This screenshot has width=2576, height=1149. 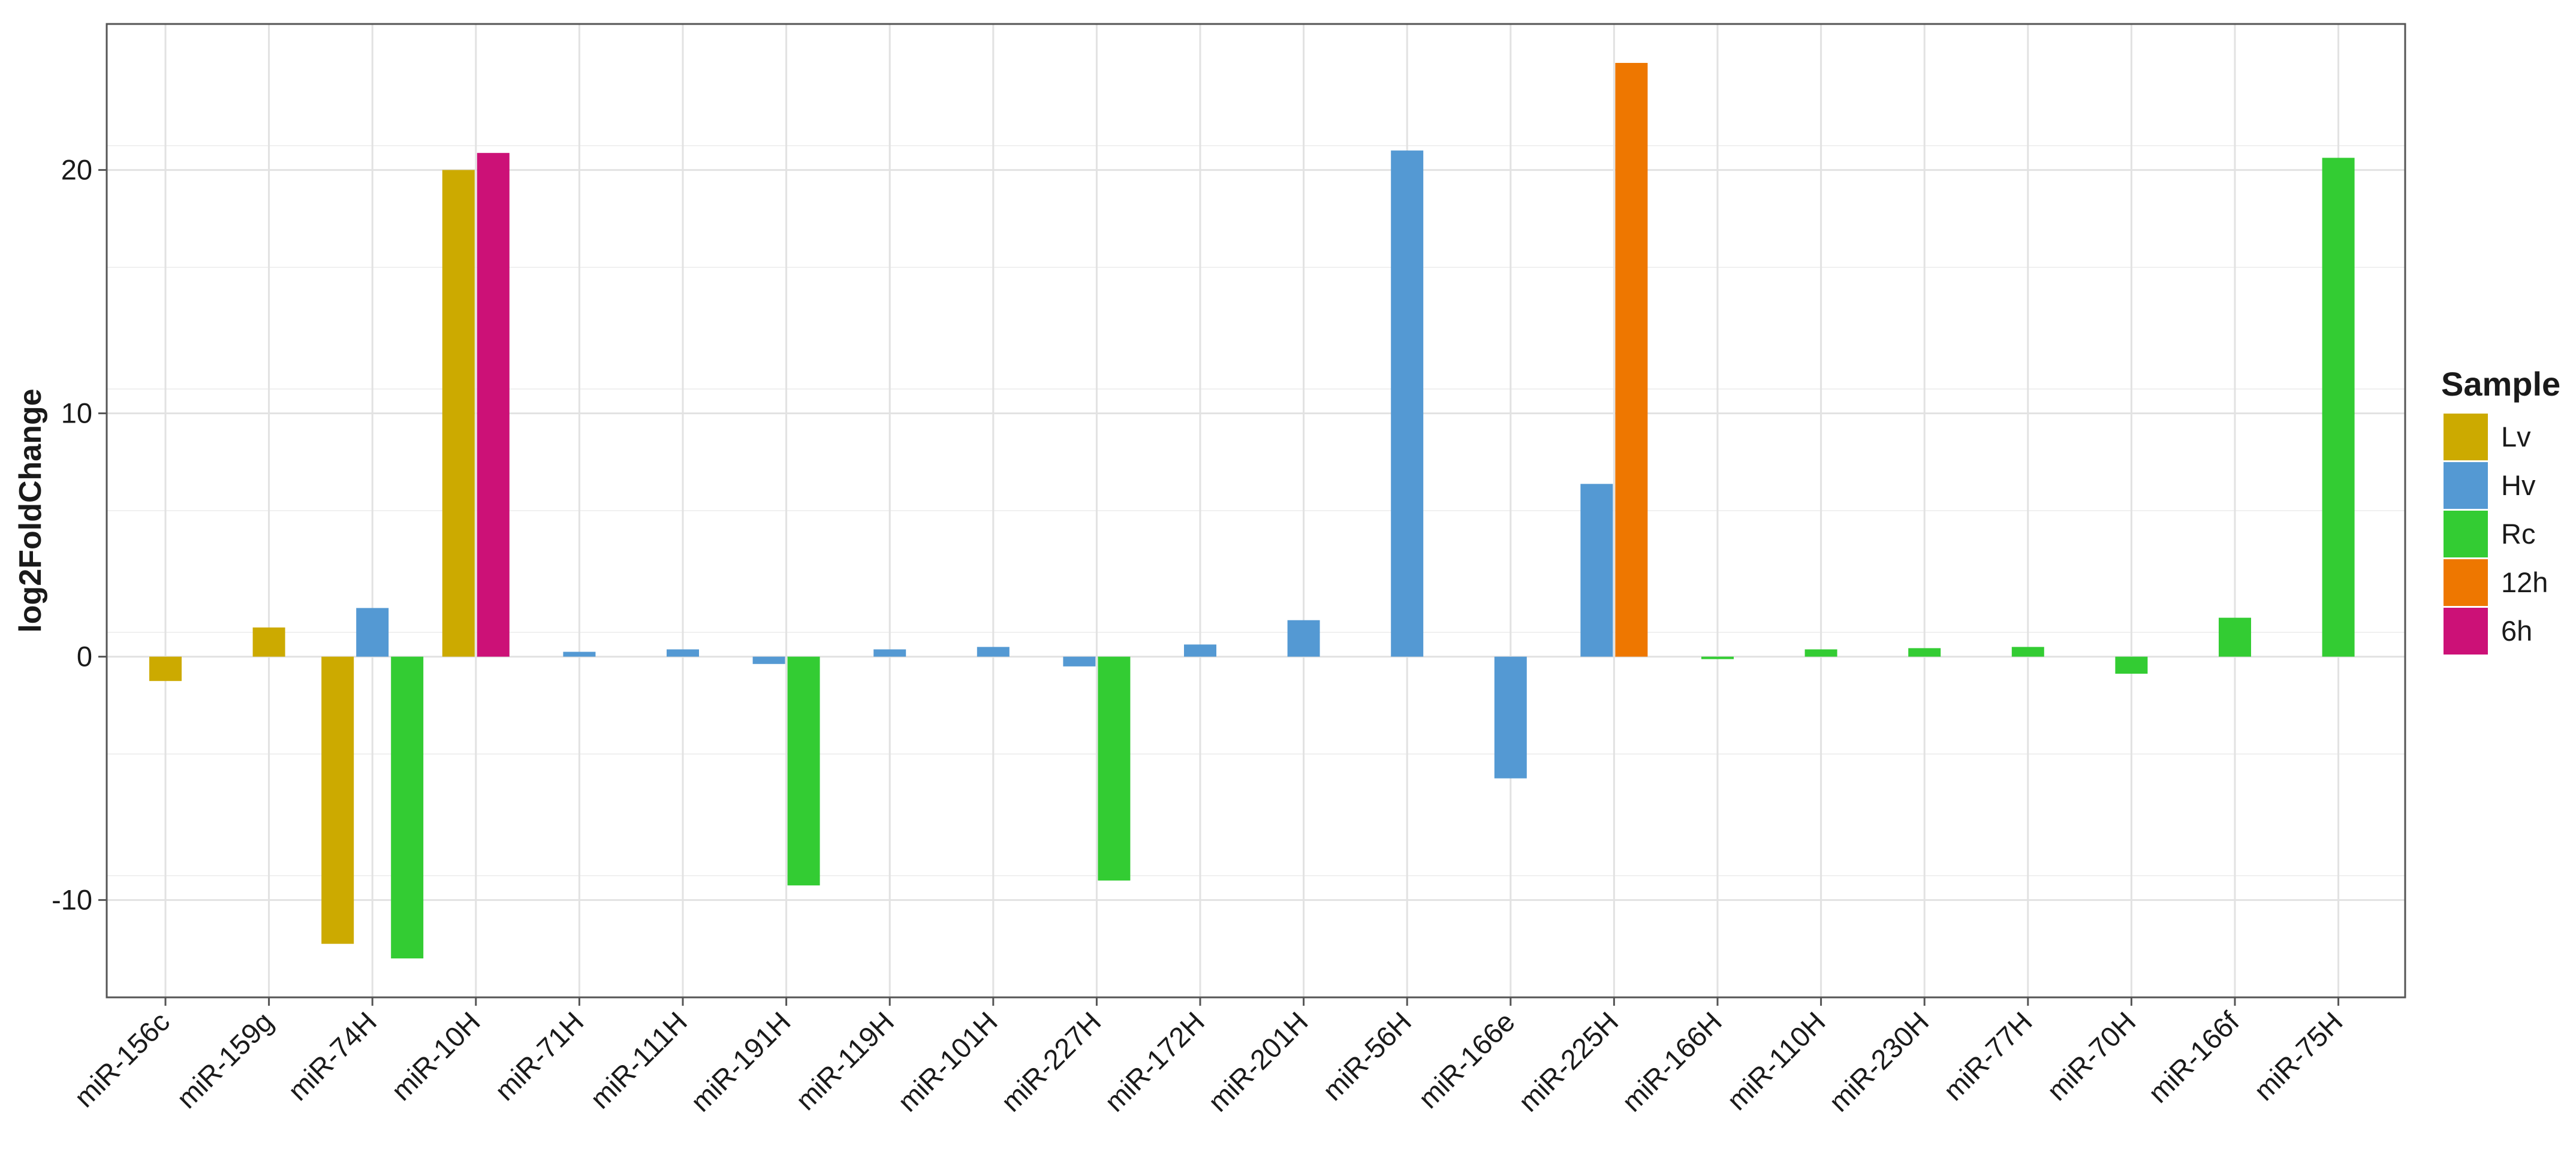 I want to click on legend-key-6h, so click(x=2466, y=631).